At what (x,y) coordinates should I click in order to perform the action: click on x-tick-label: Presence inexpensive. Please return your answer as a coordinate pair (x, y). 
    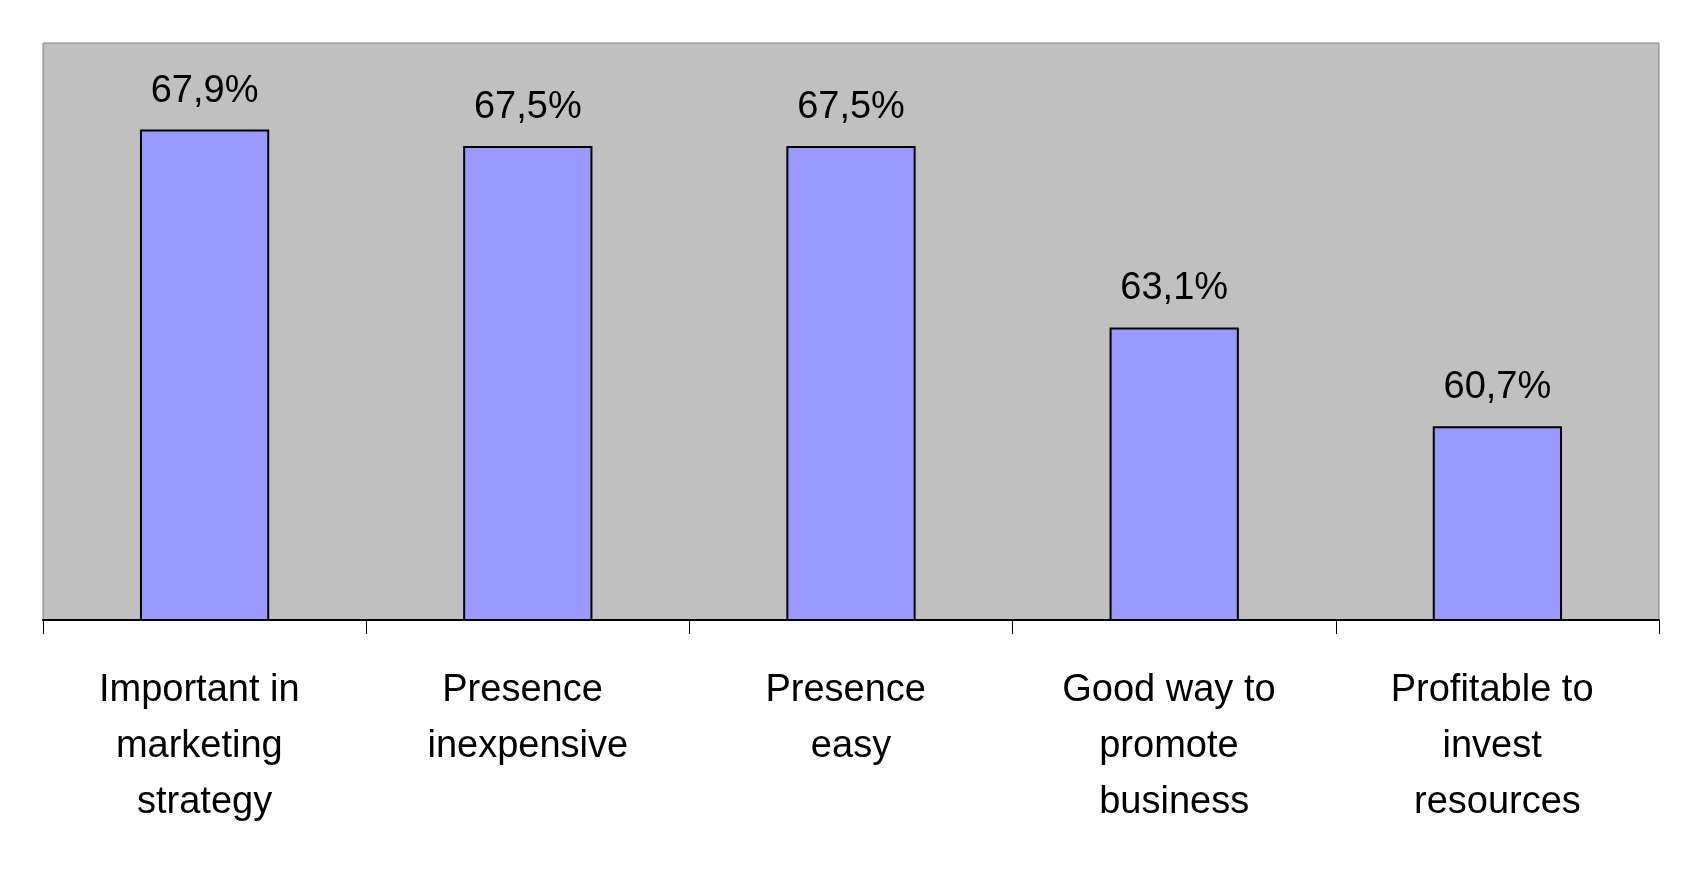
    Looking at the image, I should click on (528, 716).